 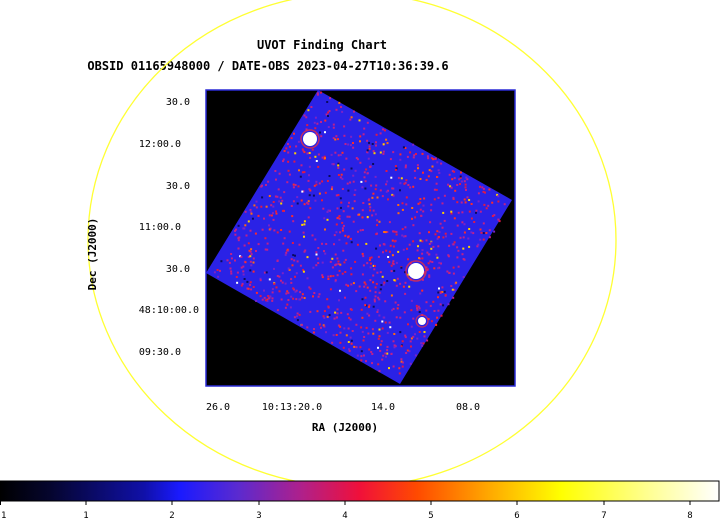 I want to click on x-axis-label: RA (J2000), so click(x=345, y=427).